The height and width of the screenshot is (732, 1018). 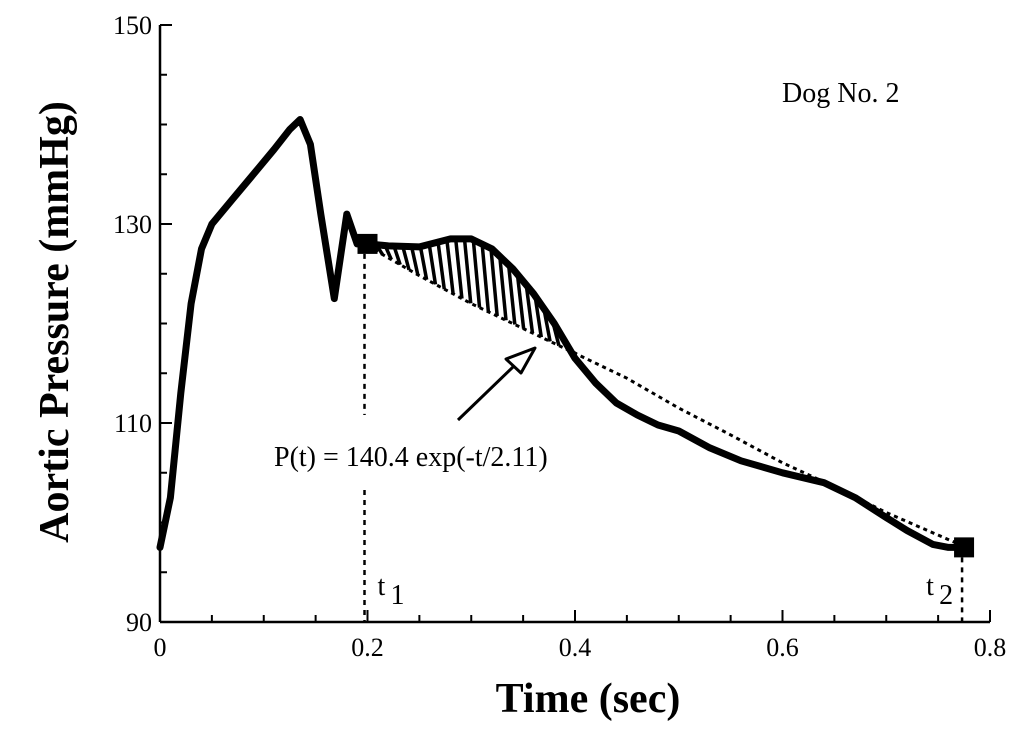 I want to click on x-tick-label: 0.4, so click(x=575, y=647).